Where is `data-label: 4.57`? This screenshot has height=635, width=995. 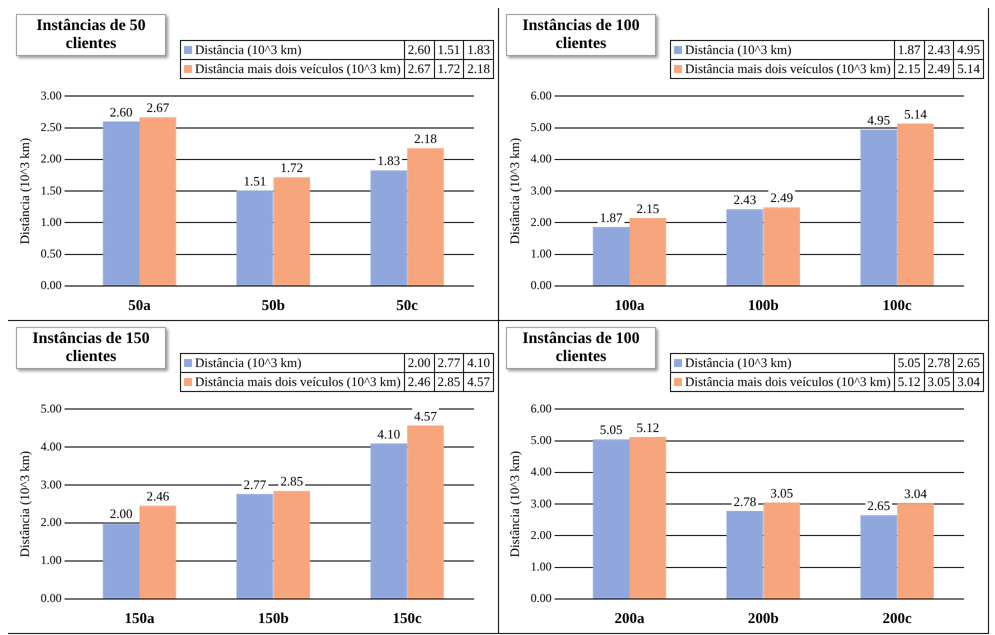 data-label: 4.57 is located at coordinates (426, 416).